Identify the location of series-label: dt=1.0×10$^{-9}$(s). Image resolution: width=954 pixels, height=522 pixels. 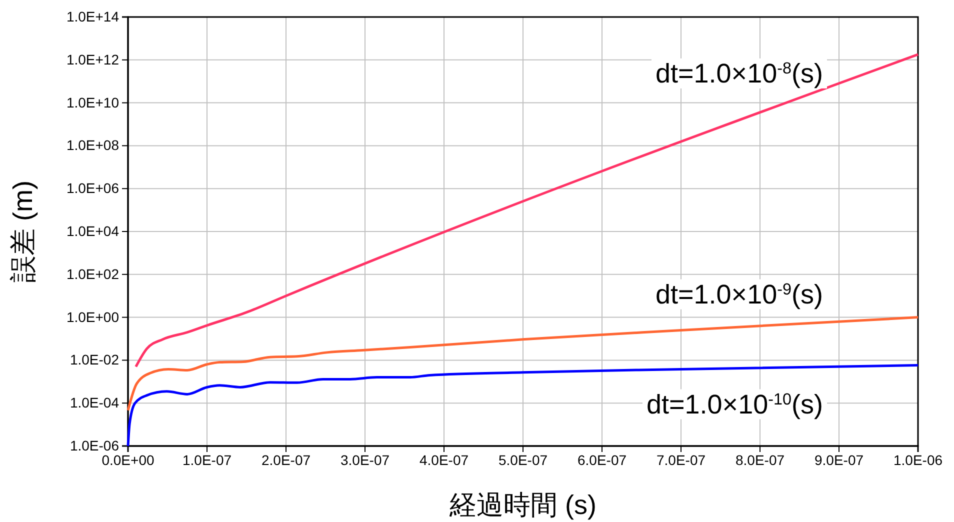
(739, 294).